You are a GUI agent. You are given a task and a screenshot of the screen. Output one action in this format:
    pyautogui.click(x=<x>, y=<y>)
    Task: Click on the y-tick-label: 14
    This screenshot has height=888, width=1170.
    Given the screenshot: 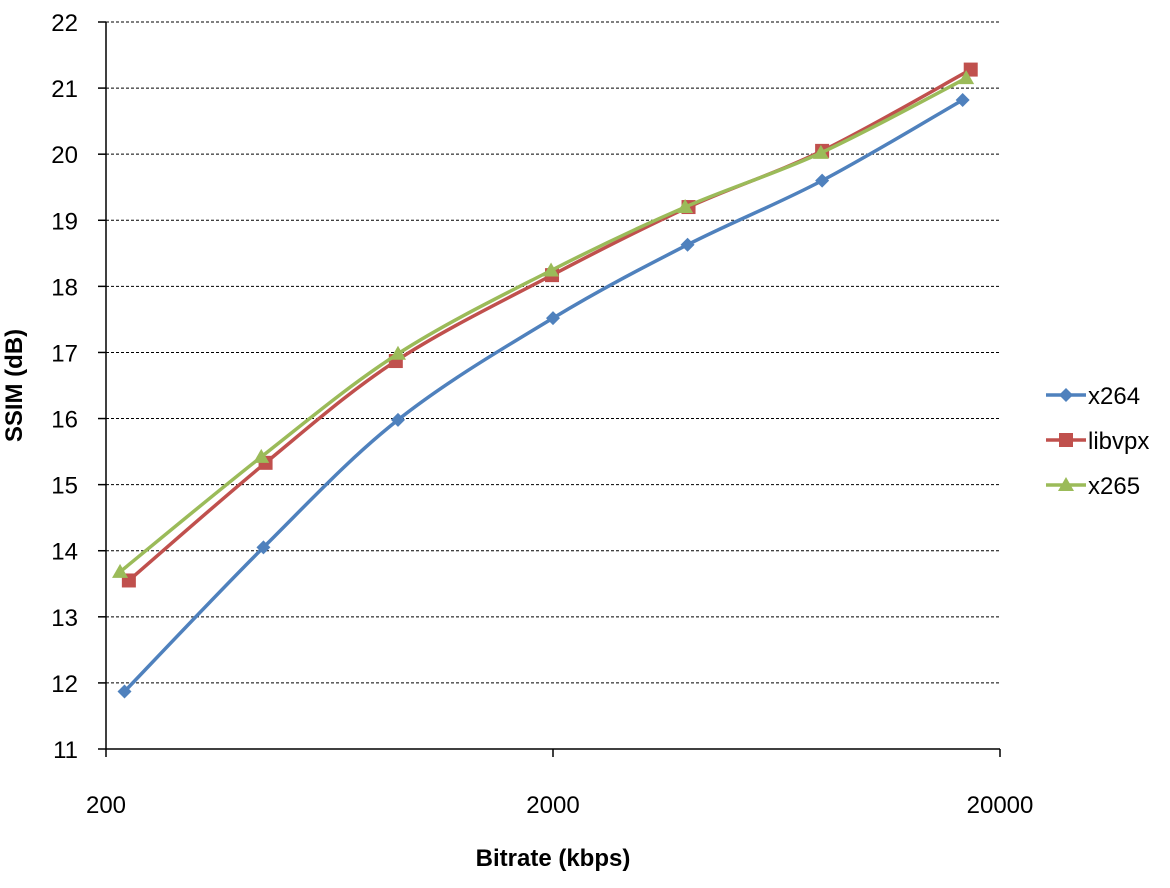 What is the action you would take?
    pyautogui.click(x=64, y=552)
    